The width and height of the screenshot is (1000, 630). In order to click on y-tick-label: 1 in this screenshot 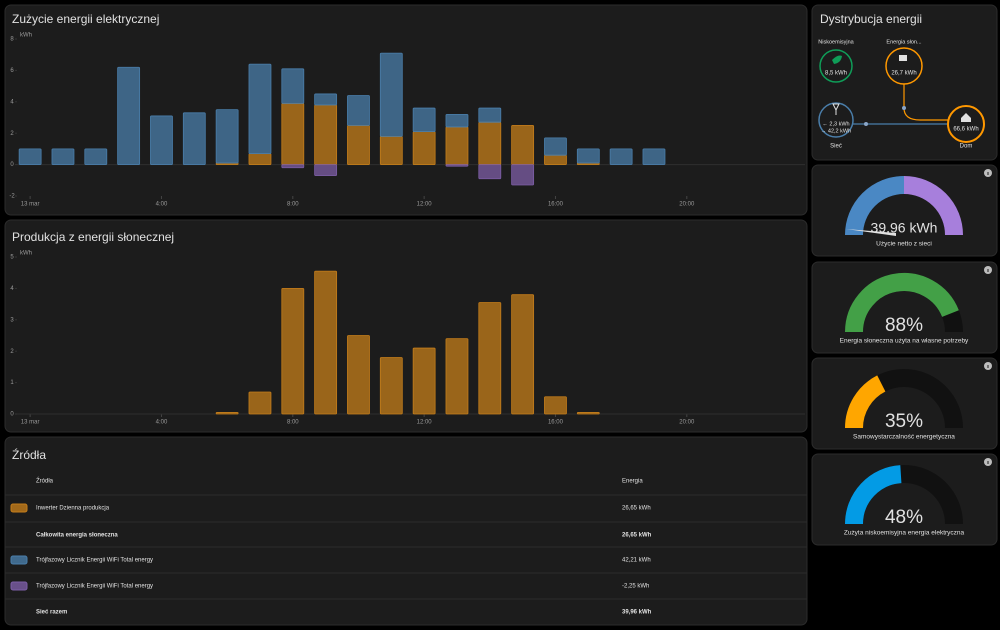, I will do `click(12, 383)`.